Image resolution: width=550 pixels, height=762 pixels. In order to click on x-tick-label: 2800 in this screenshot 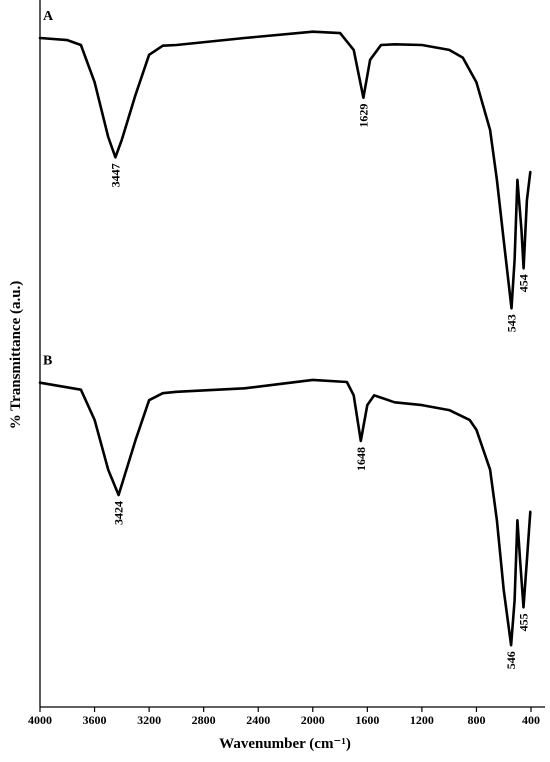, I will do `click(204, 720)`.